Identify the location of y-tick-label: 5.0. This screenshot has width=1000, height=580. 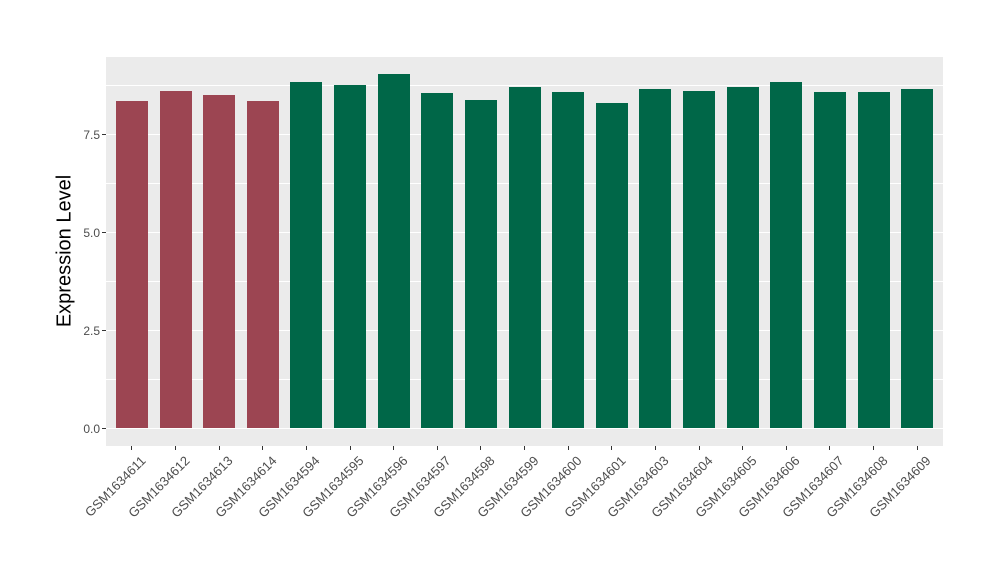
(91, 232).